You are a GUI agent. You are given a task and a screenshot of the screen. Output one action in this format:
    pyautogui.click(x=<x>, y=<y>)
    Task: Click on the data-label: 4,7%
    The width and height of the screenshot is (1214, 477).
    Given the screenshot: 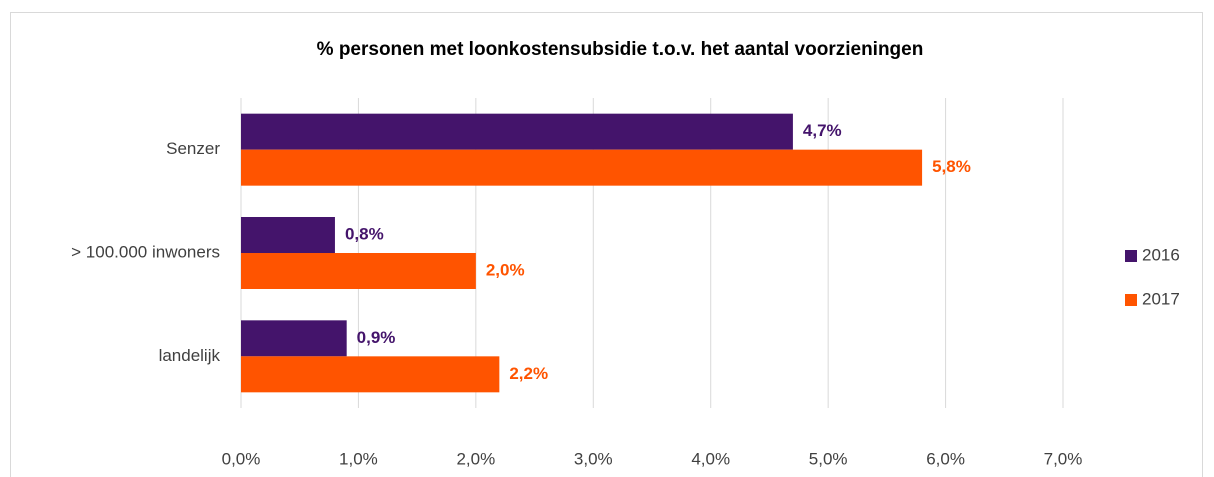 What is the action you would take?
    pyautogui.click(x=822, y=130)
    